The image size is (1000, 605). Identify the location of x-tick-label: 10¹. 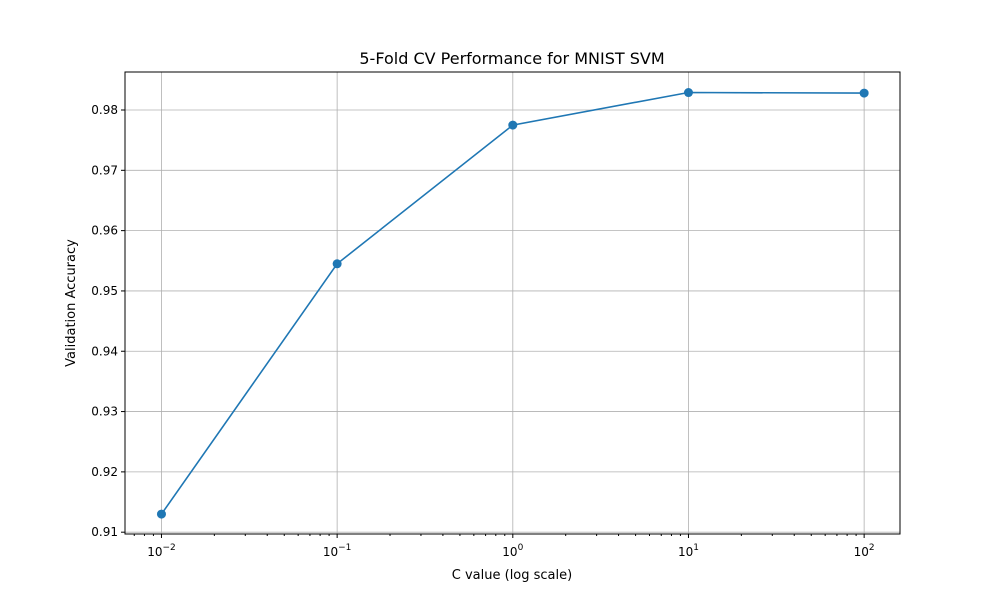
(688, 551).